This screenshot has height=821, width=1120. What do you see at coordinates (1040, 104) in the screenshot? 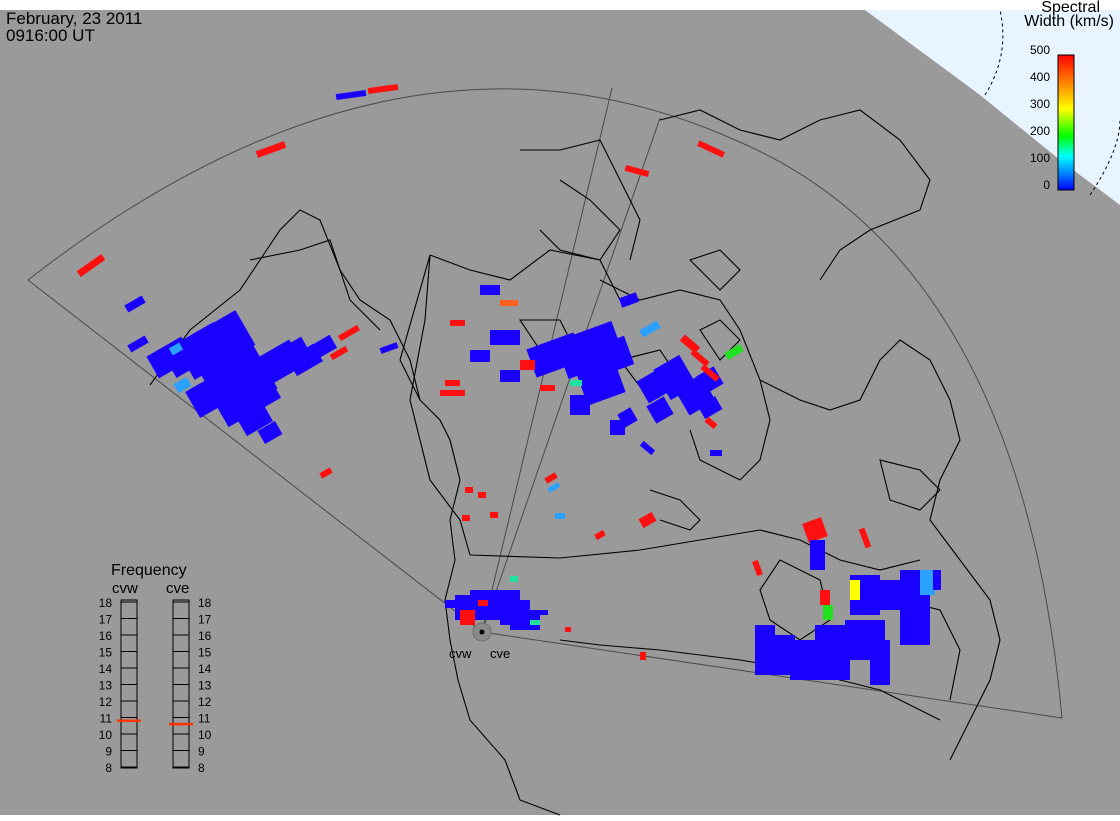
I see `colorbar-tick-label: 300` at bounding box center [1040, 104].